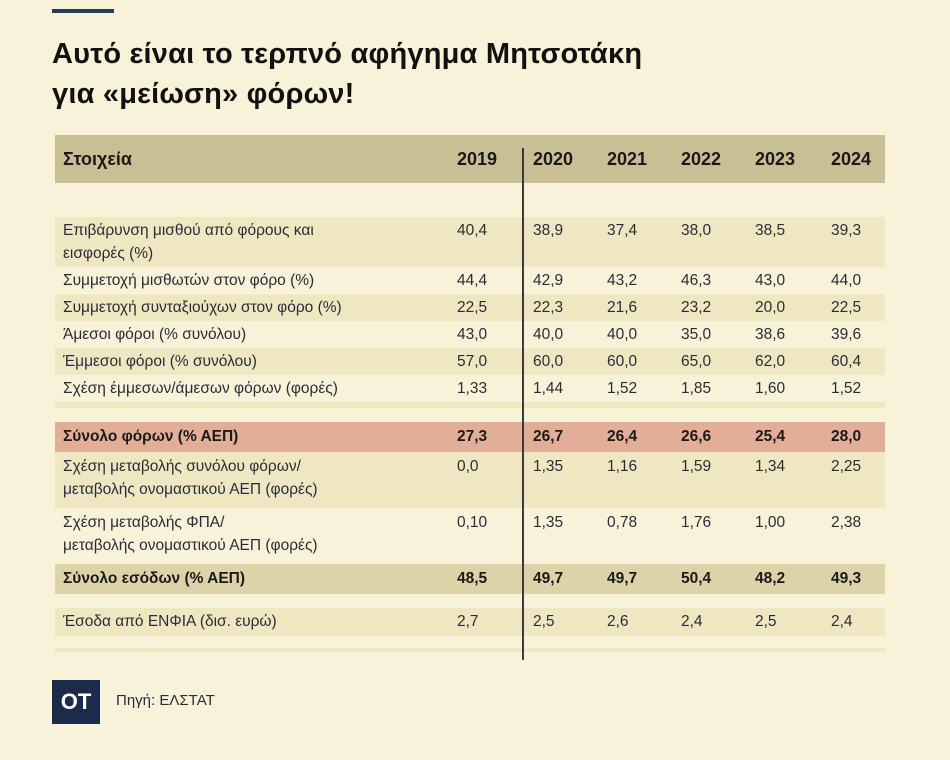 The height and width of the screenshot is (760, 950). I want to click on table-cell: 62,0, so click(770, 361).